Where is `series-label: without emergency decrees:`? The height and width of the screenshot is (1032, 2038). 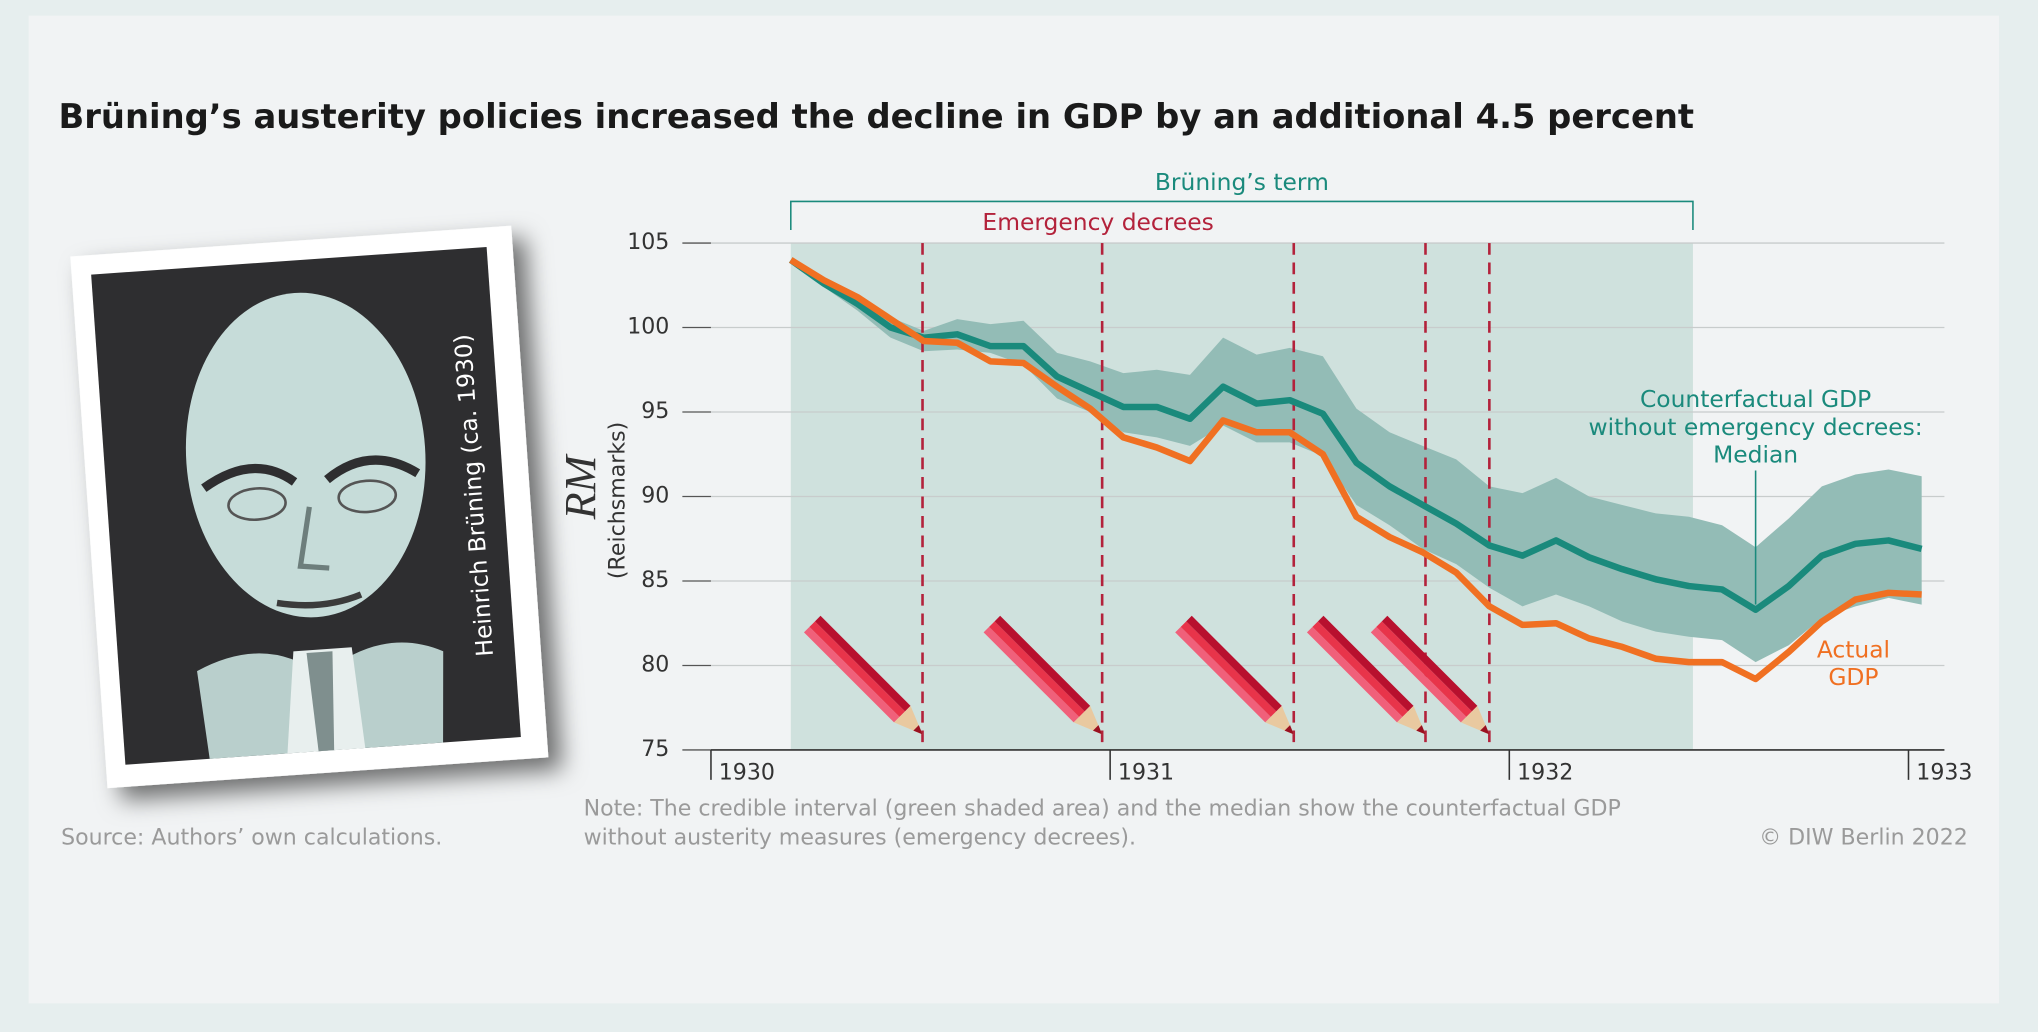
series-label: without emergency decrees: is located at coordinates (1756, 427).